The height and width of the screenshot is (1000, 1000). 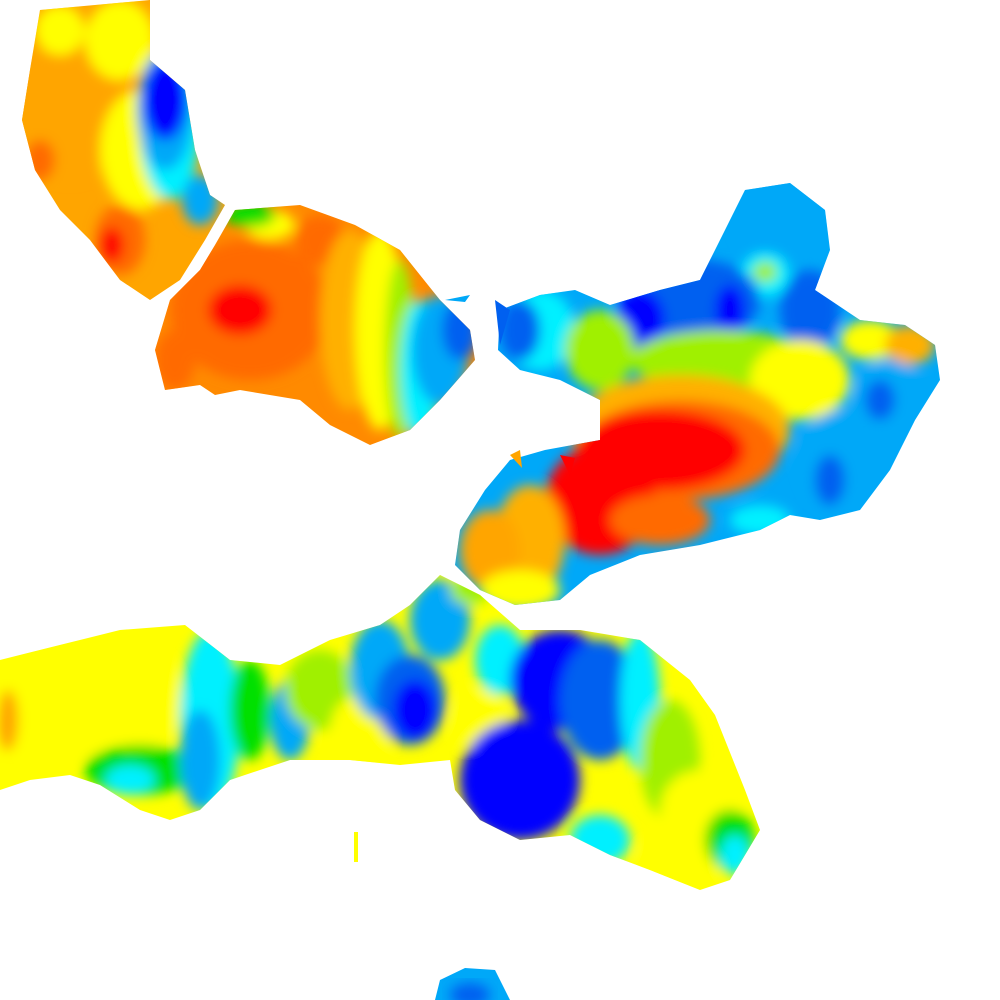 I want to click on small-fragments, so click(x=477, y=578).